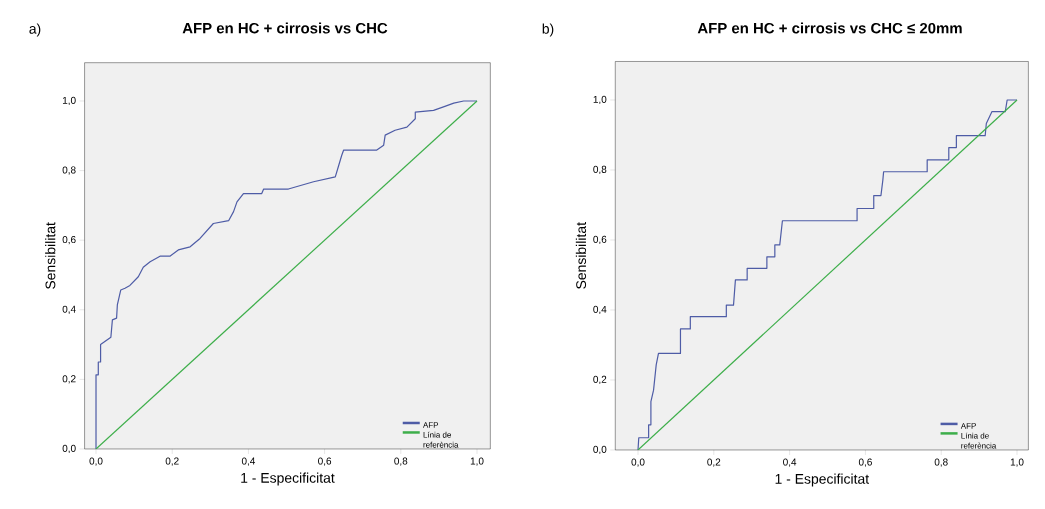 This screenshot has width=1045, height=509. What do you see at coordinates (548, 30) in the screenshot?
I see `text: b)` at bounding box center [548, 30].